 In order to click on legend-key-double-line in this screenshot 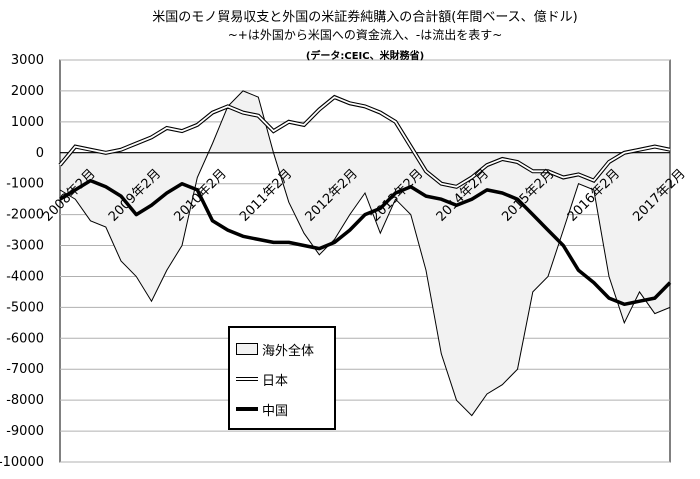, I will do `click(247, 379)`.